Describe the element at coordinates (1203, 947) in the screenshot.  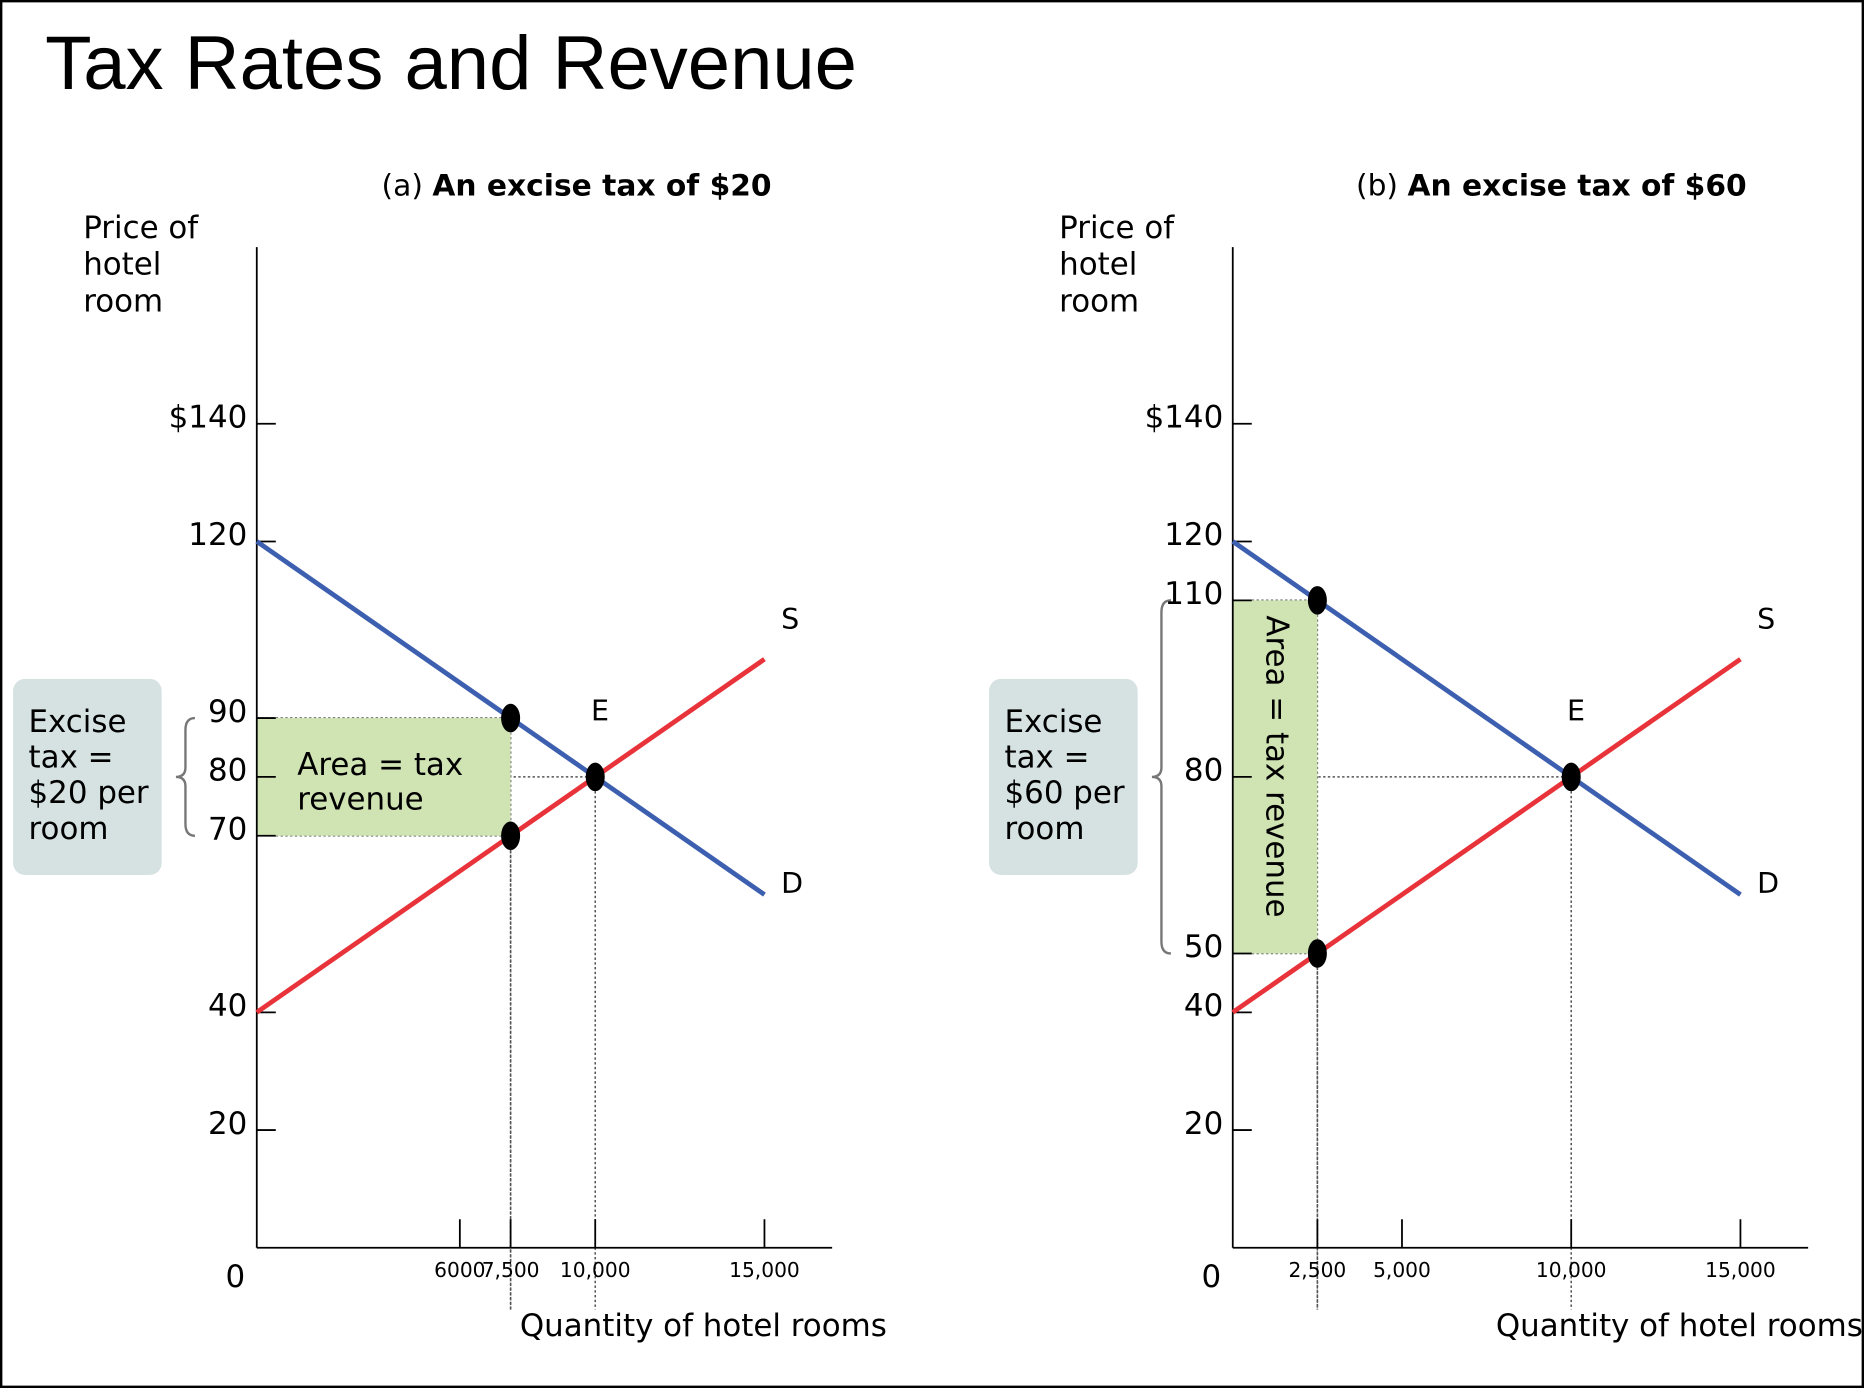
I see `y-tick-label: 50` at that location.